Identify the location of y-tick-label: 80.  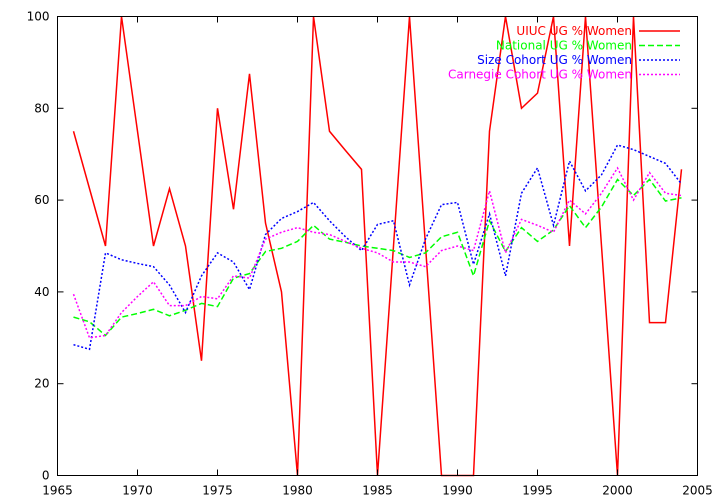
(41, 108).